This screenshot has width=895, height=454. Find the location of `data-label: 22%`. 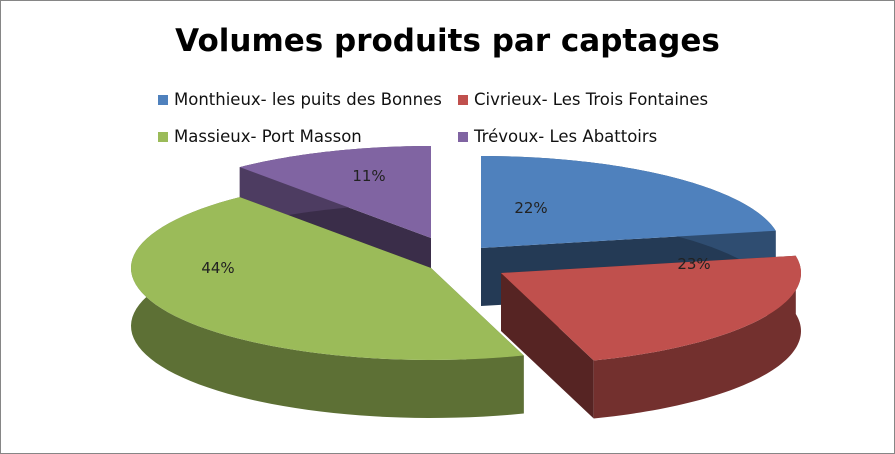

data-label: 22% is located at coordinates (530, 208).